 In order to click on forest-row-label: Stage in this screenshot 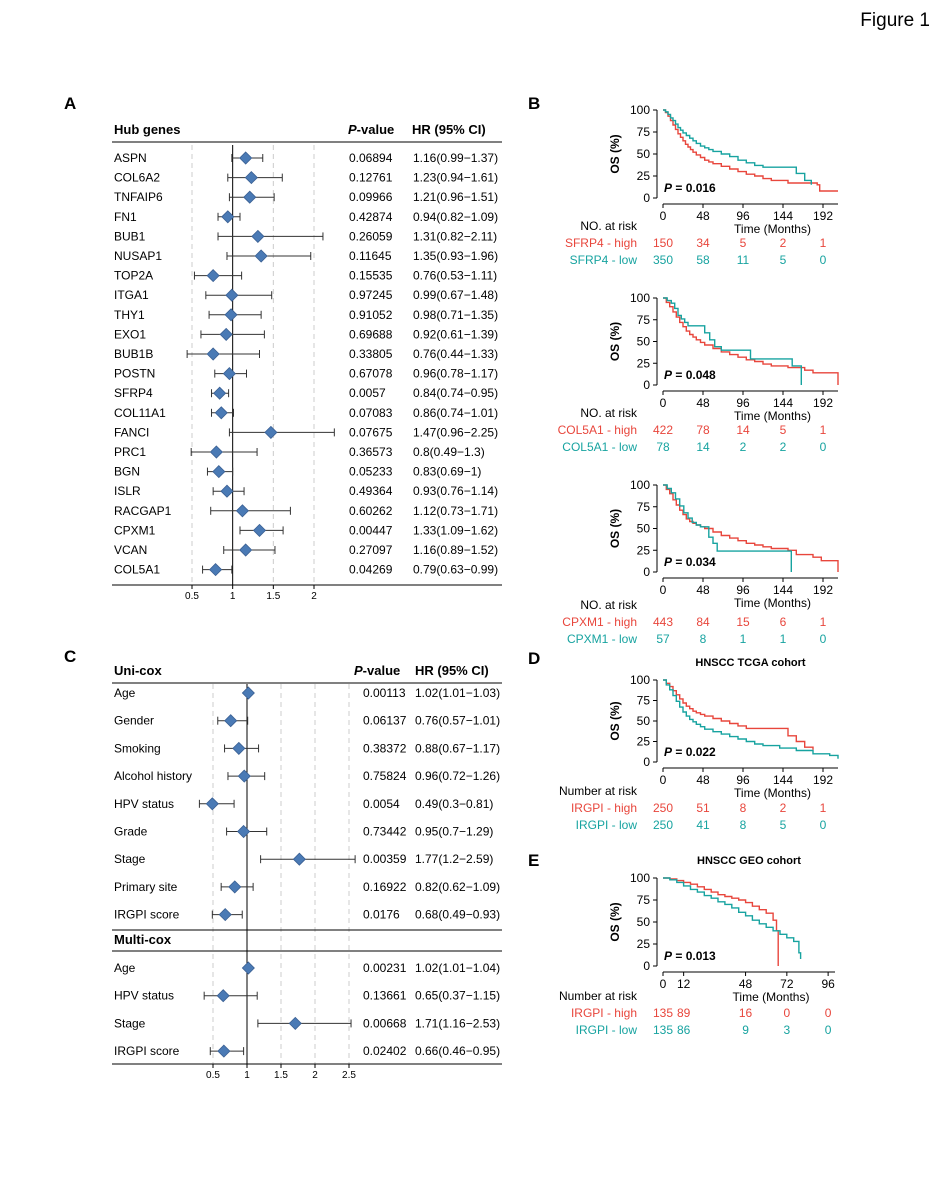, I will do `click(130, 1023)`.